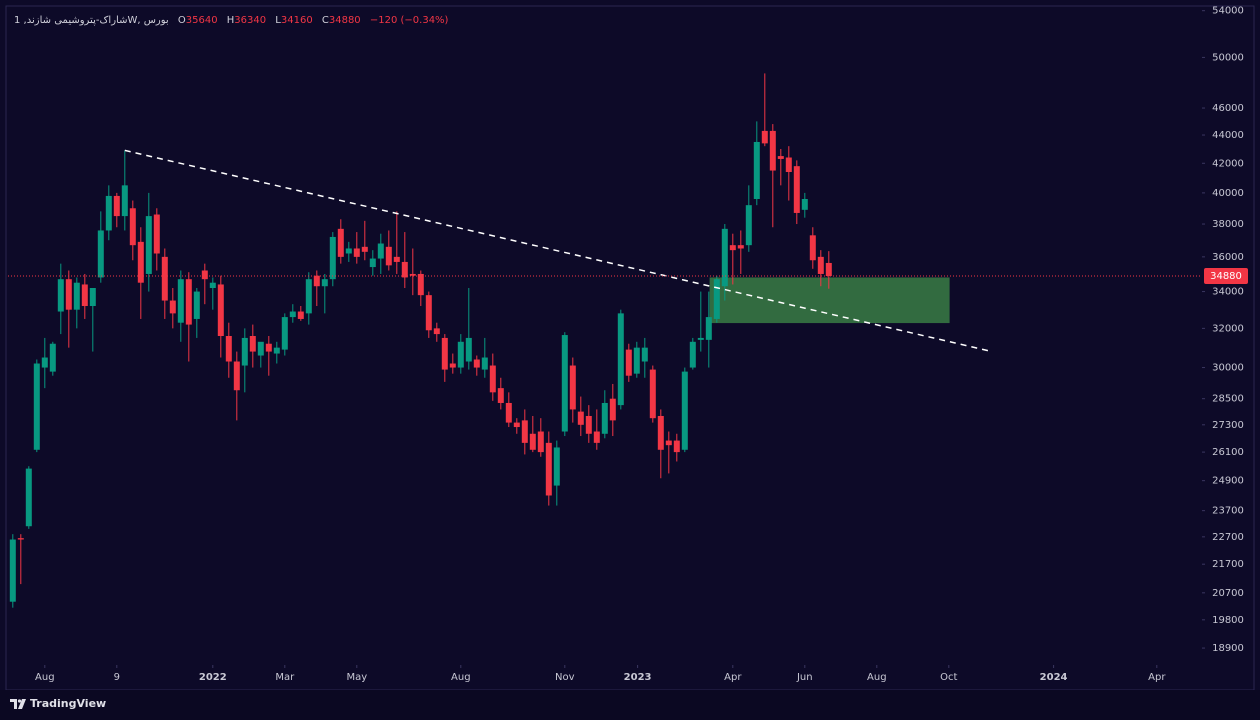 This screenshot has height=720, width=1260. I want to click on x-tick-label: May, so click(356, 677).